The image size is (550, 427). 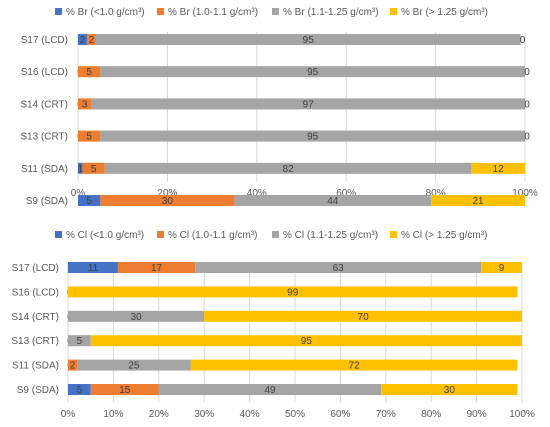 I want to click on data-label-0-2-1: 3, so click(x=85, y=104).